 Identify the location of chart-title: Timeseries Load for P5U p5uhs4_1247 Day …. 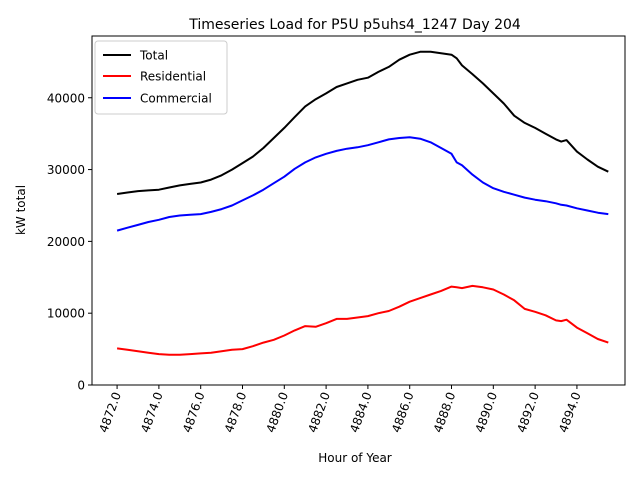
(354, 25).